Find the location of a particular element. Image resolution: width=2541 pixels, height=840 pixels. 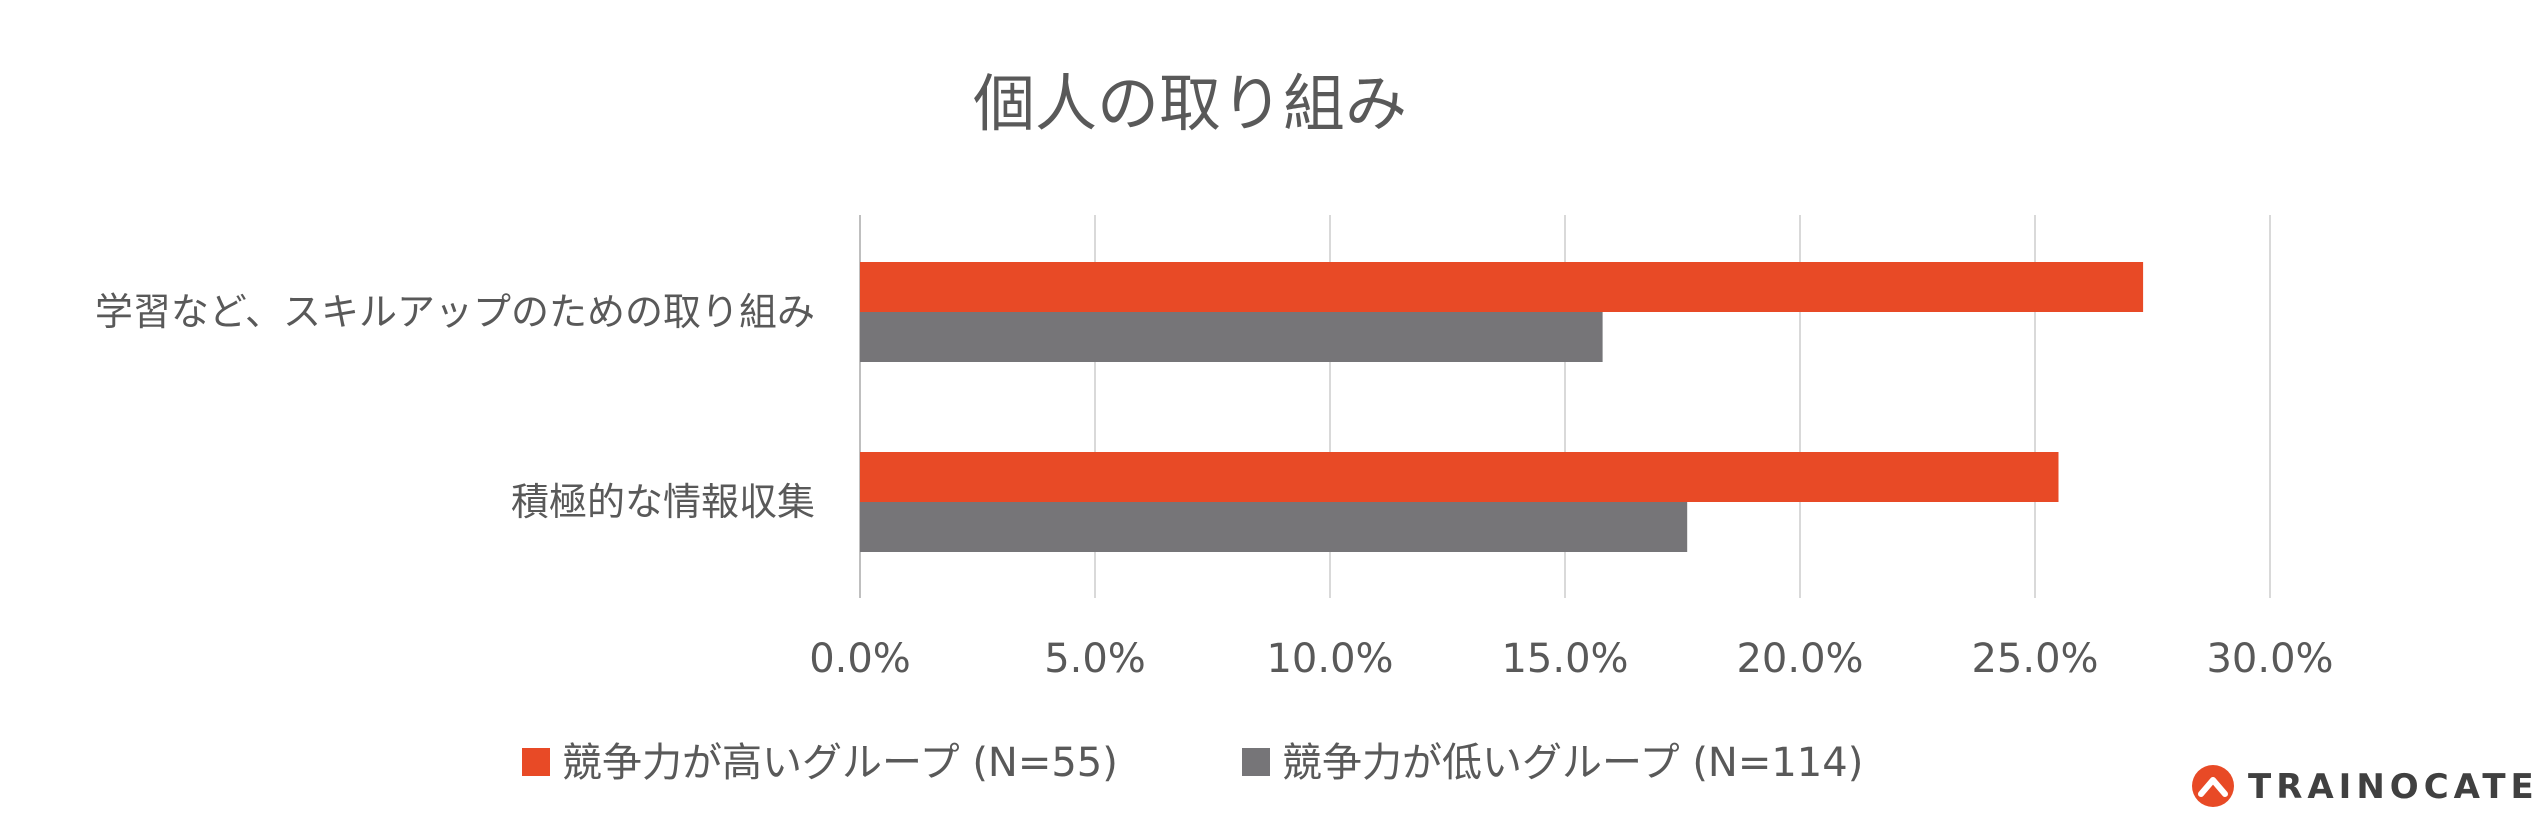

x-tick-label: 20.0% is located at coordinates (1799, 659).